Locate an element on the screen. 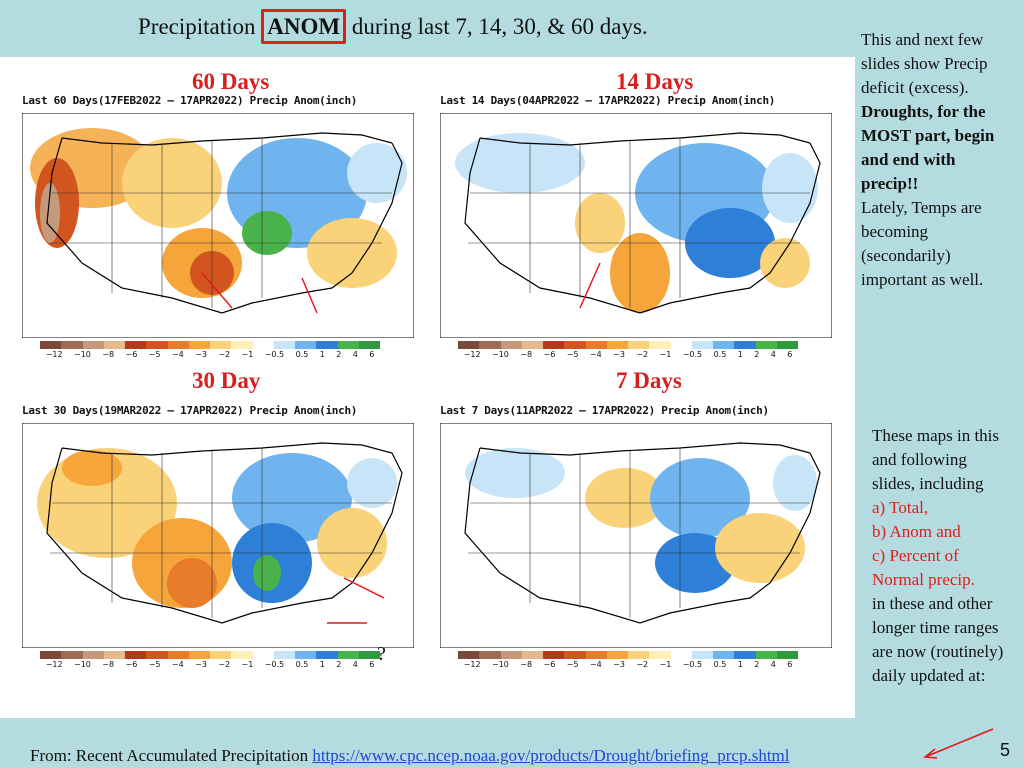  colorbar-ticks: −12 −10 −8 −6 −5 −4 −3 −2 −1 −0.5 0.5 1 2 4 6 is located at coordinates (210, 355).